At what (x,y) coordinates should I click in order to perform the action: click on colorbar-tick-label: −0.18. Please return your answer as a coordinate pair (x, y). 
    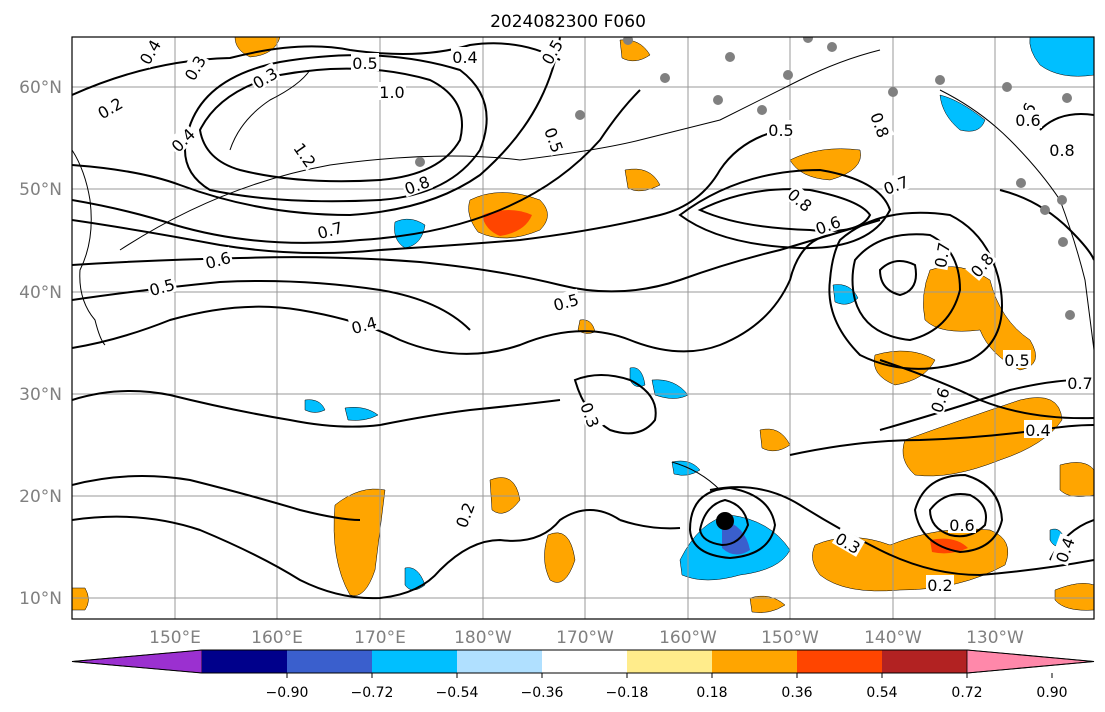
    Looking at the image, I should click on (627, 693).